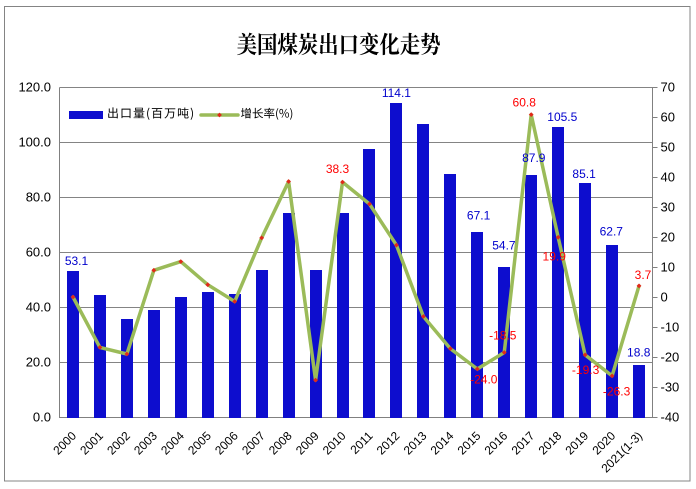 The height and width of the screenshot is (489, 696). I want to click on svg-text: 80.0, so click(38, 197).